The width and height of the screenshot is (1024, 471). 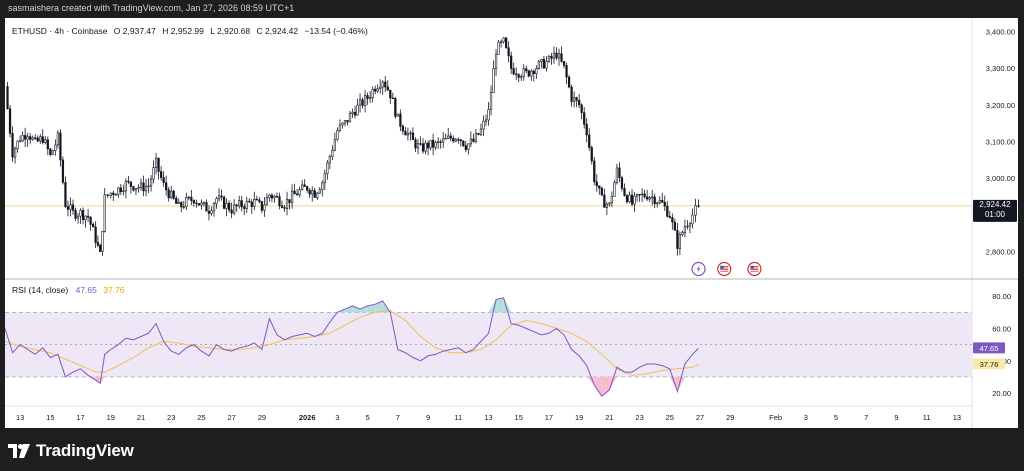 What do you see at coordinates (212, 31) in the screenshot?
I see `low-label: L` at bounding box center [212, 31].